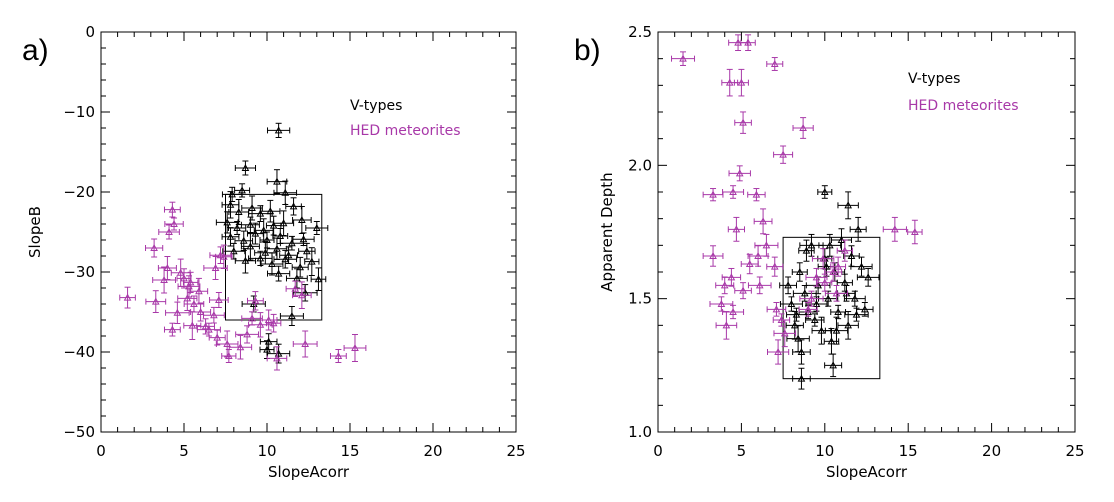  Describe the element at coordinates (79, 272) in the screenshot. I see `y-tick-label: −30` at that location.